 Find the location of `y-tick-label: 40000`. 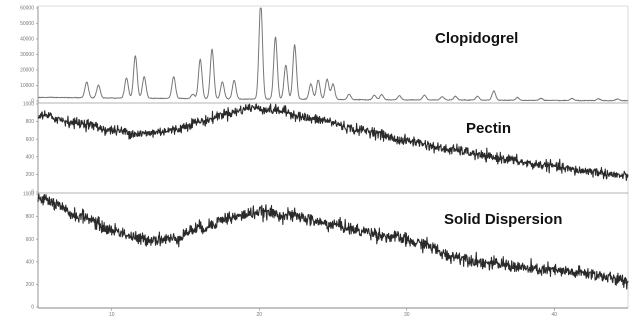

y-tick-label: 40000 is located at coordinates (27, 40).